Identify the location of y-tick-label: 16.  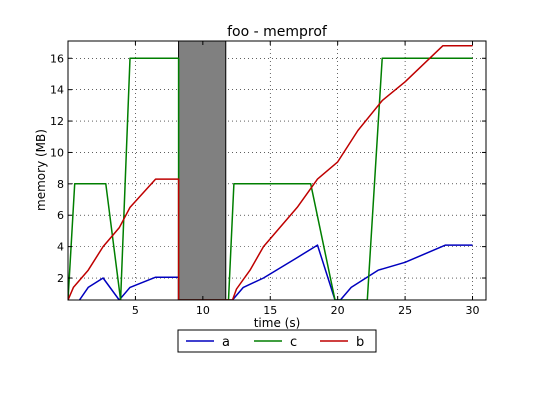
(57, 58).